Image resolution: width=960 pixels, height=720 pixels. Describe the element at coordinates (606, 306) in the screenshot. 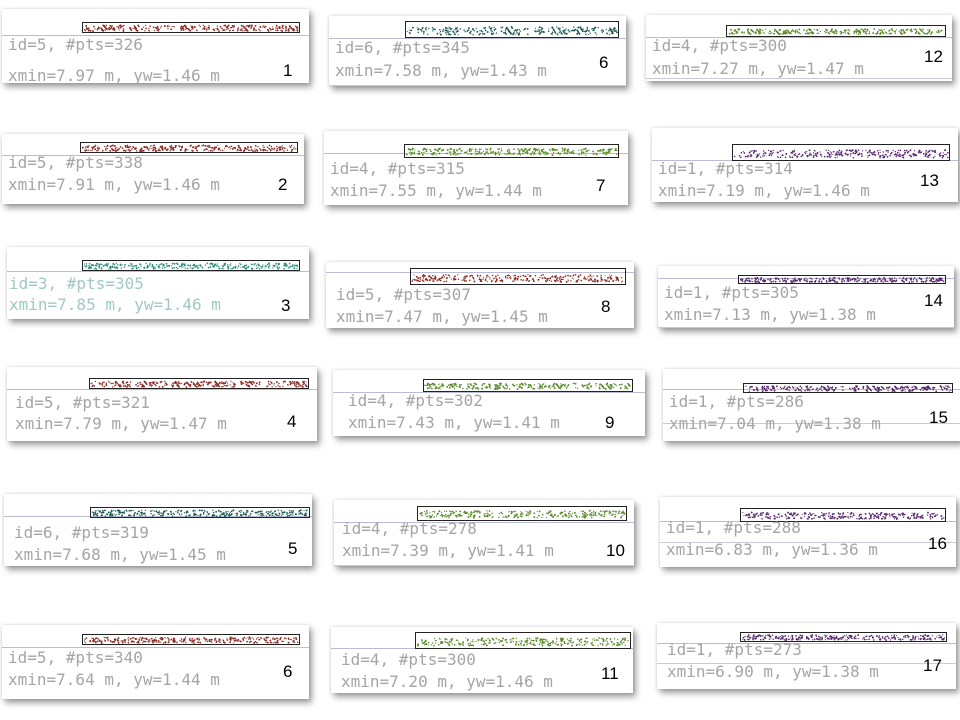

I see `panel-number: 8` at that location.